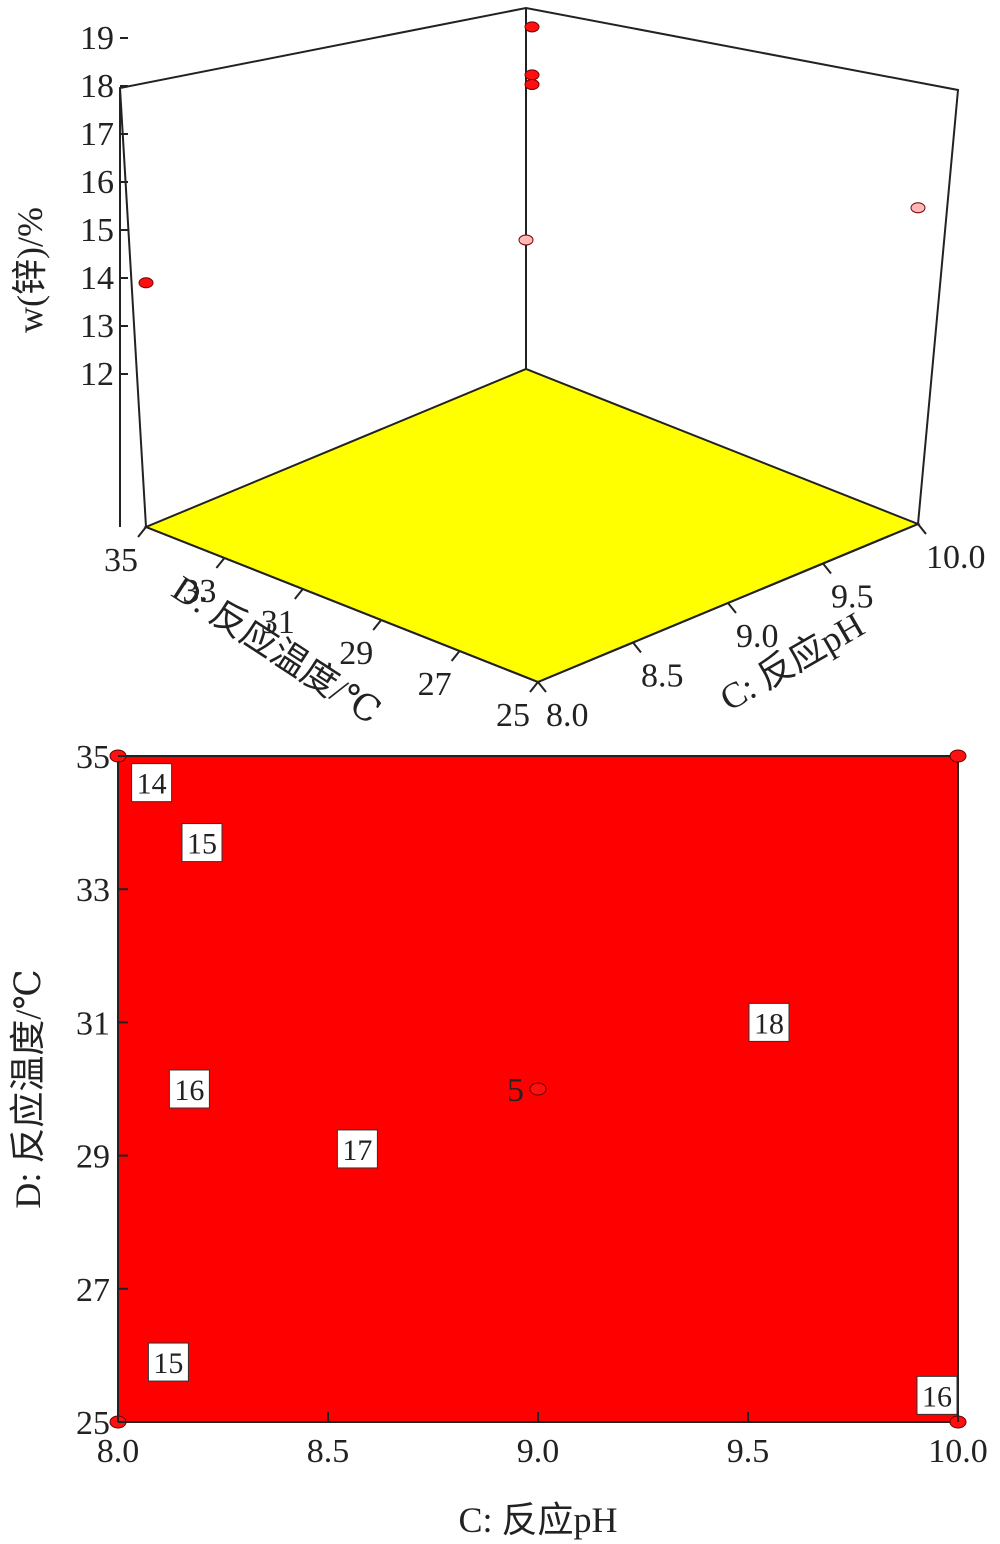 This screenshot has height=1544, width=1000. I want to click on z-axis-title: w(锌)/%, so click(30, 270).